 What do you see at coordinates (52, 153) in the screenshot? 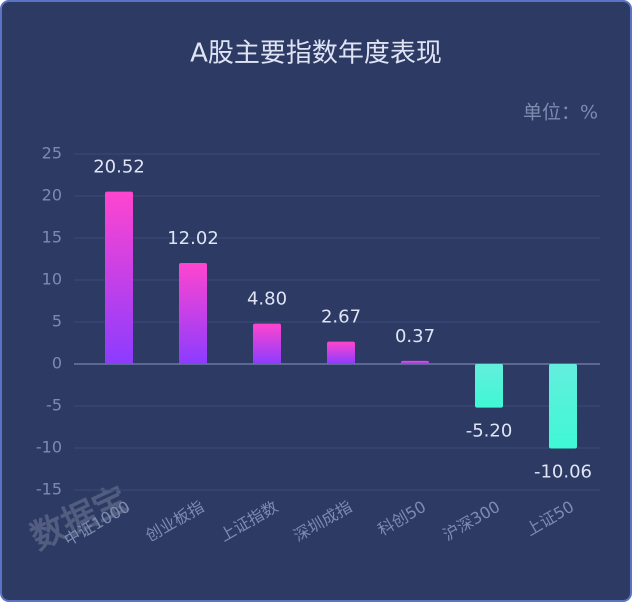
I see `y-tick-label: 25` at bounding box center [52, 153].